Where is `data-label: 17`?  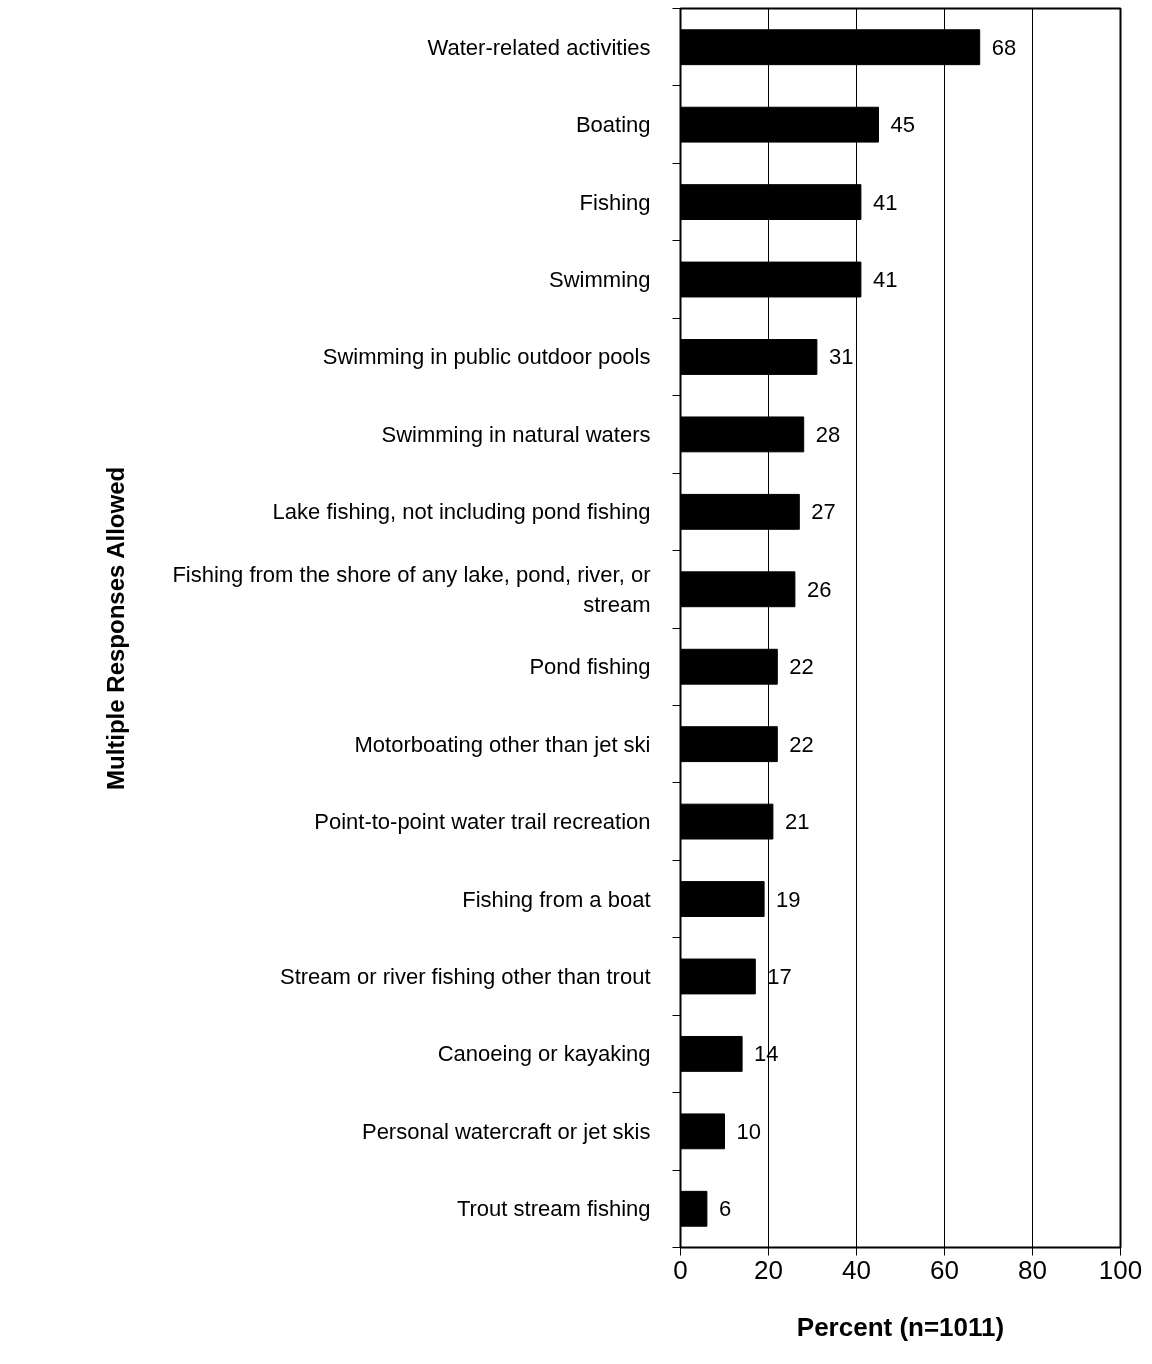
data-label: 17 is located at coordinates (779, 976).